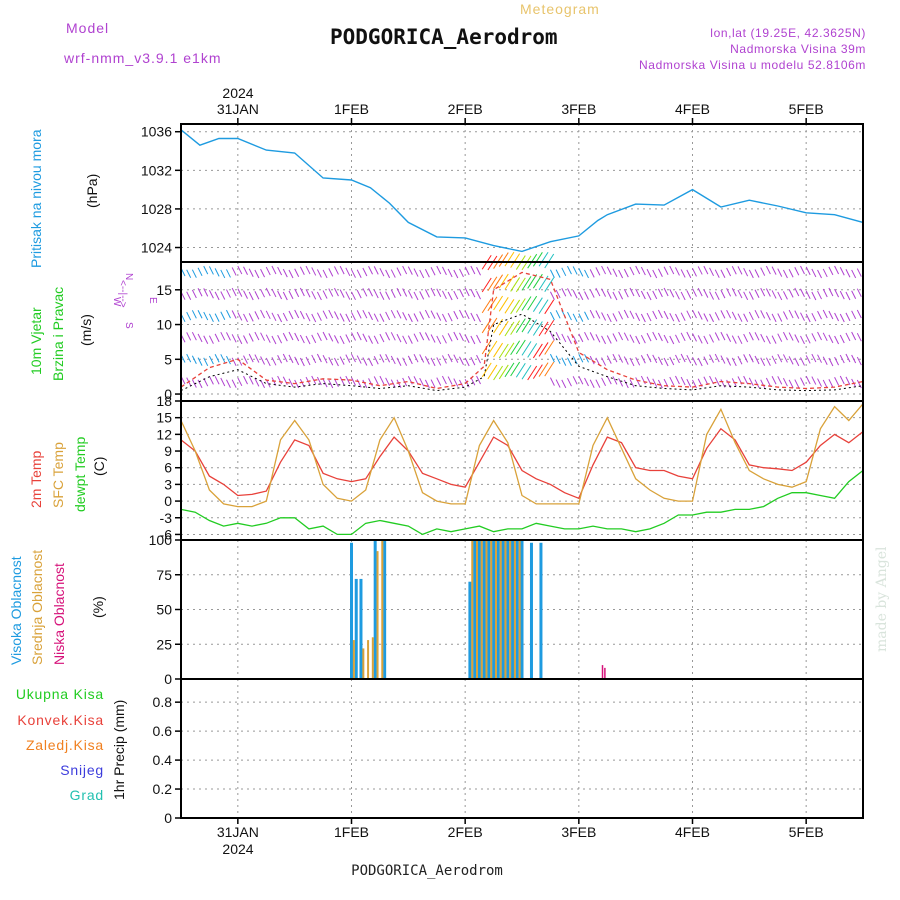 The height and width of the screenshot is (900, 900). I want to click on top-time-label: 31JAN, so click(238, 109).